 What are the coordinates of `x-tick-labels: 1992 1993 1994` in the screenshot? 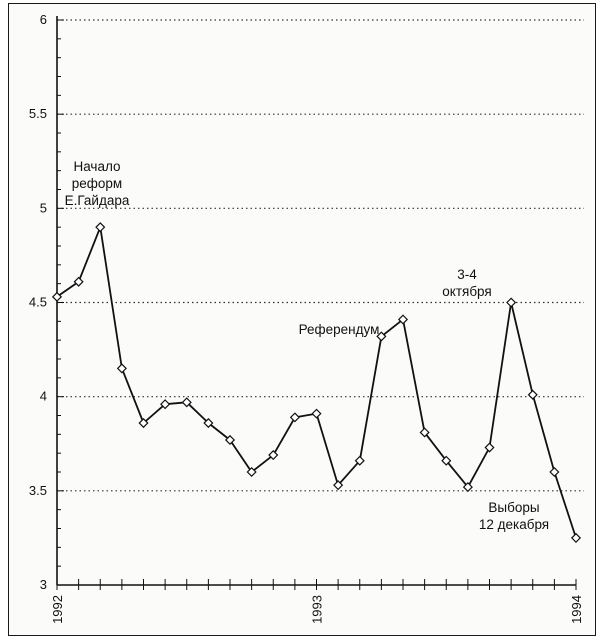 It's located at (317, 609).